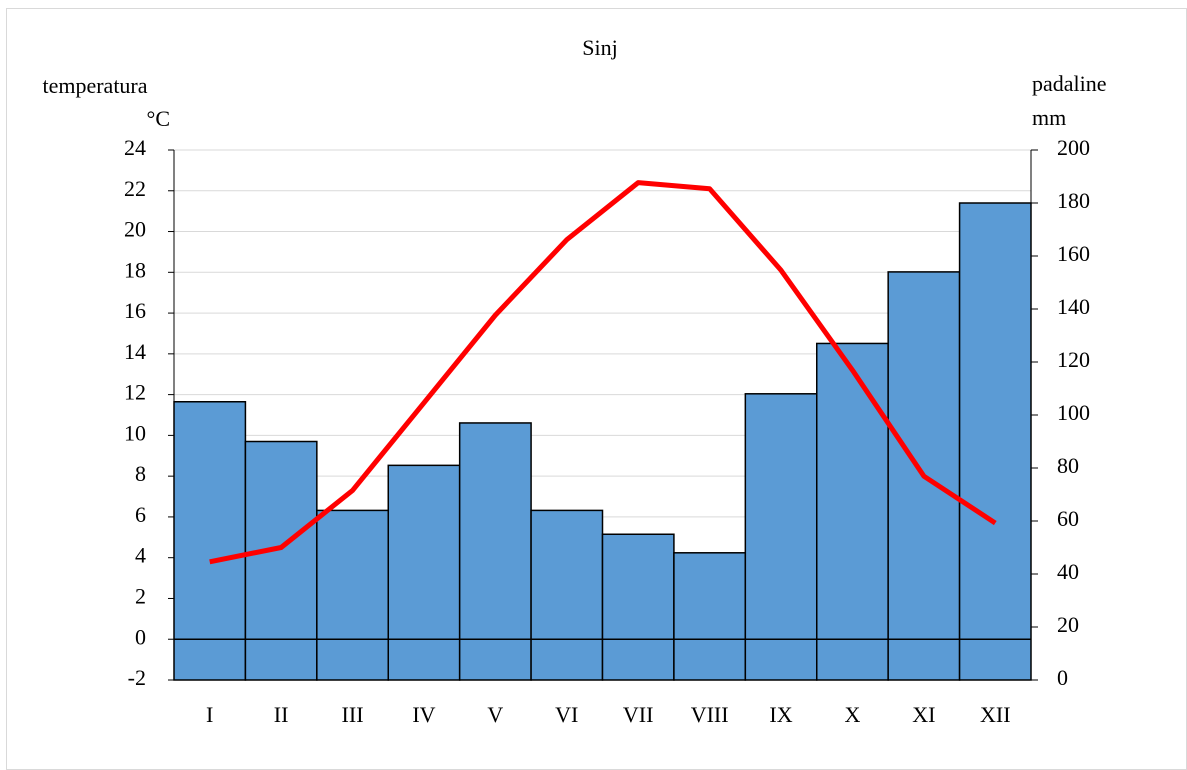 The height and width of the screenshot is (770, 1187). What do you see at coordinates (1062, 677) in the screenshot?
I see `y2-tick-label: 0` at bounding box center [1062, 677].